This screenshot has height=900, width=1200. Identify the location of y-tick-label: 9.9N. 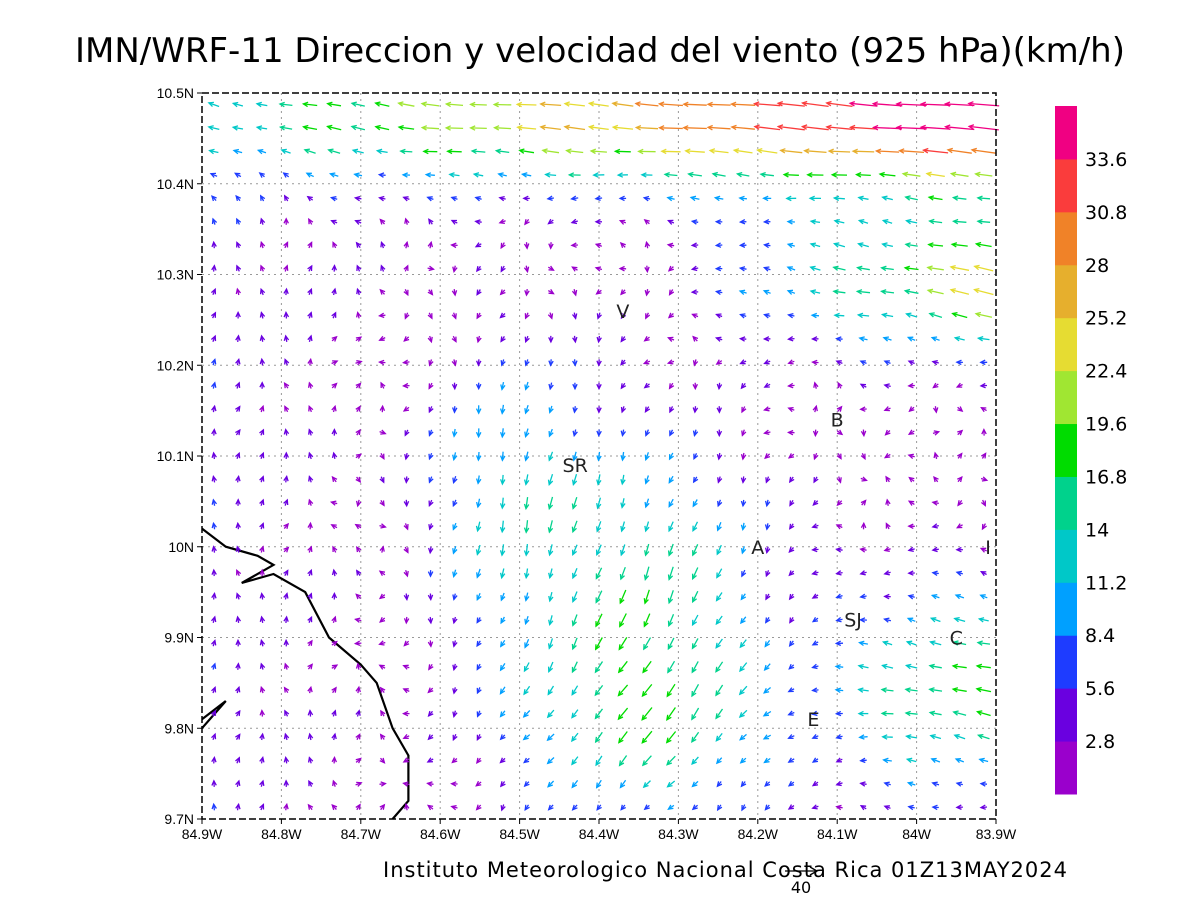
(179, 638).